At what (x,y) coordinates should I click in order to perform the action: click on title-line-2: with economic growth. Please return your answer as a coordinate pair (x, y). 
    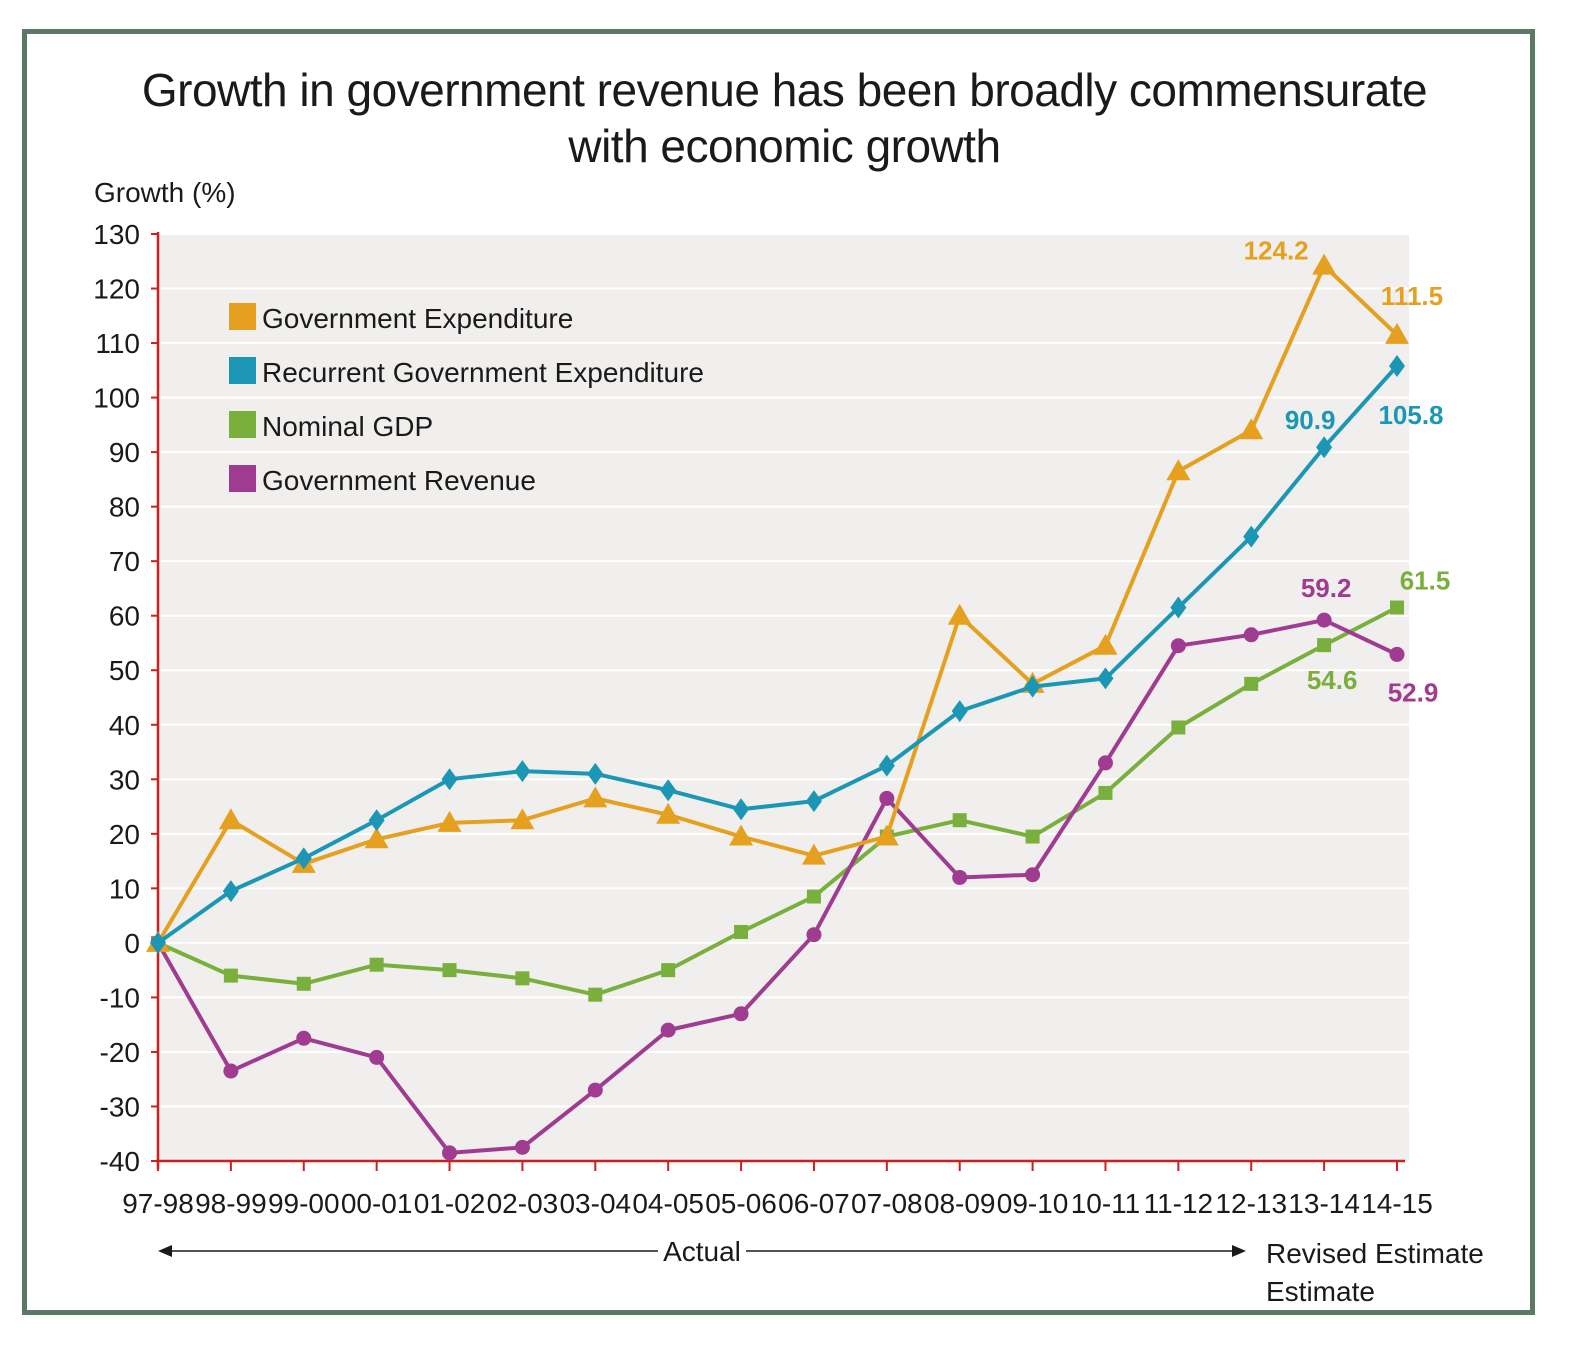
    Looking at the image, I should click on (784, 146).